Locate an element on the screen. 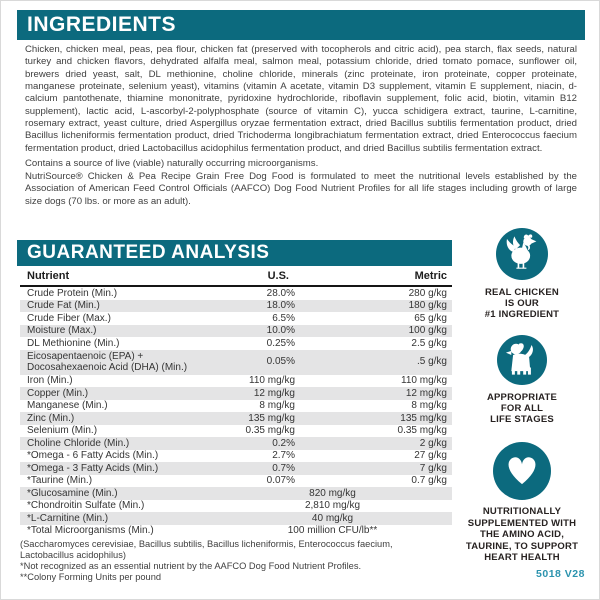  table-row: DL Methionine (Min.) 0.25% 2.5 g/kg is located at coordinates (236, 343).